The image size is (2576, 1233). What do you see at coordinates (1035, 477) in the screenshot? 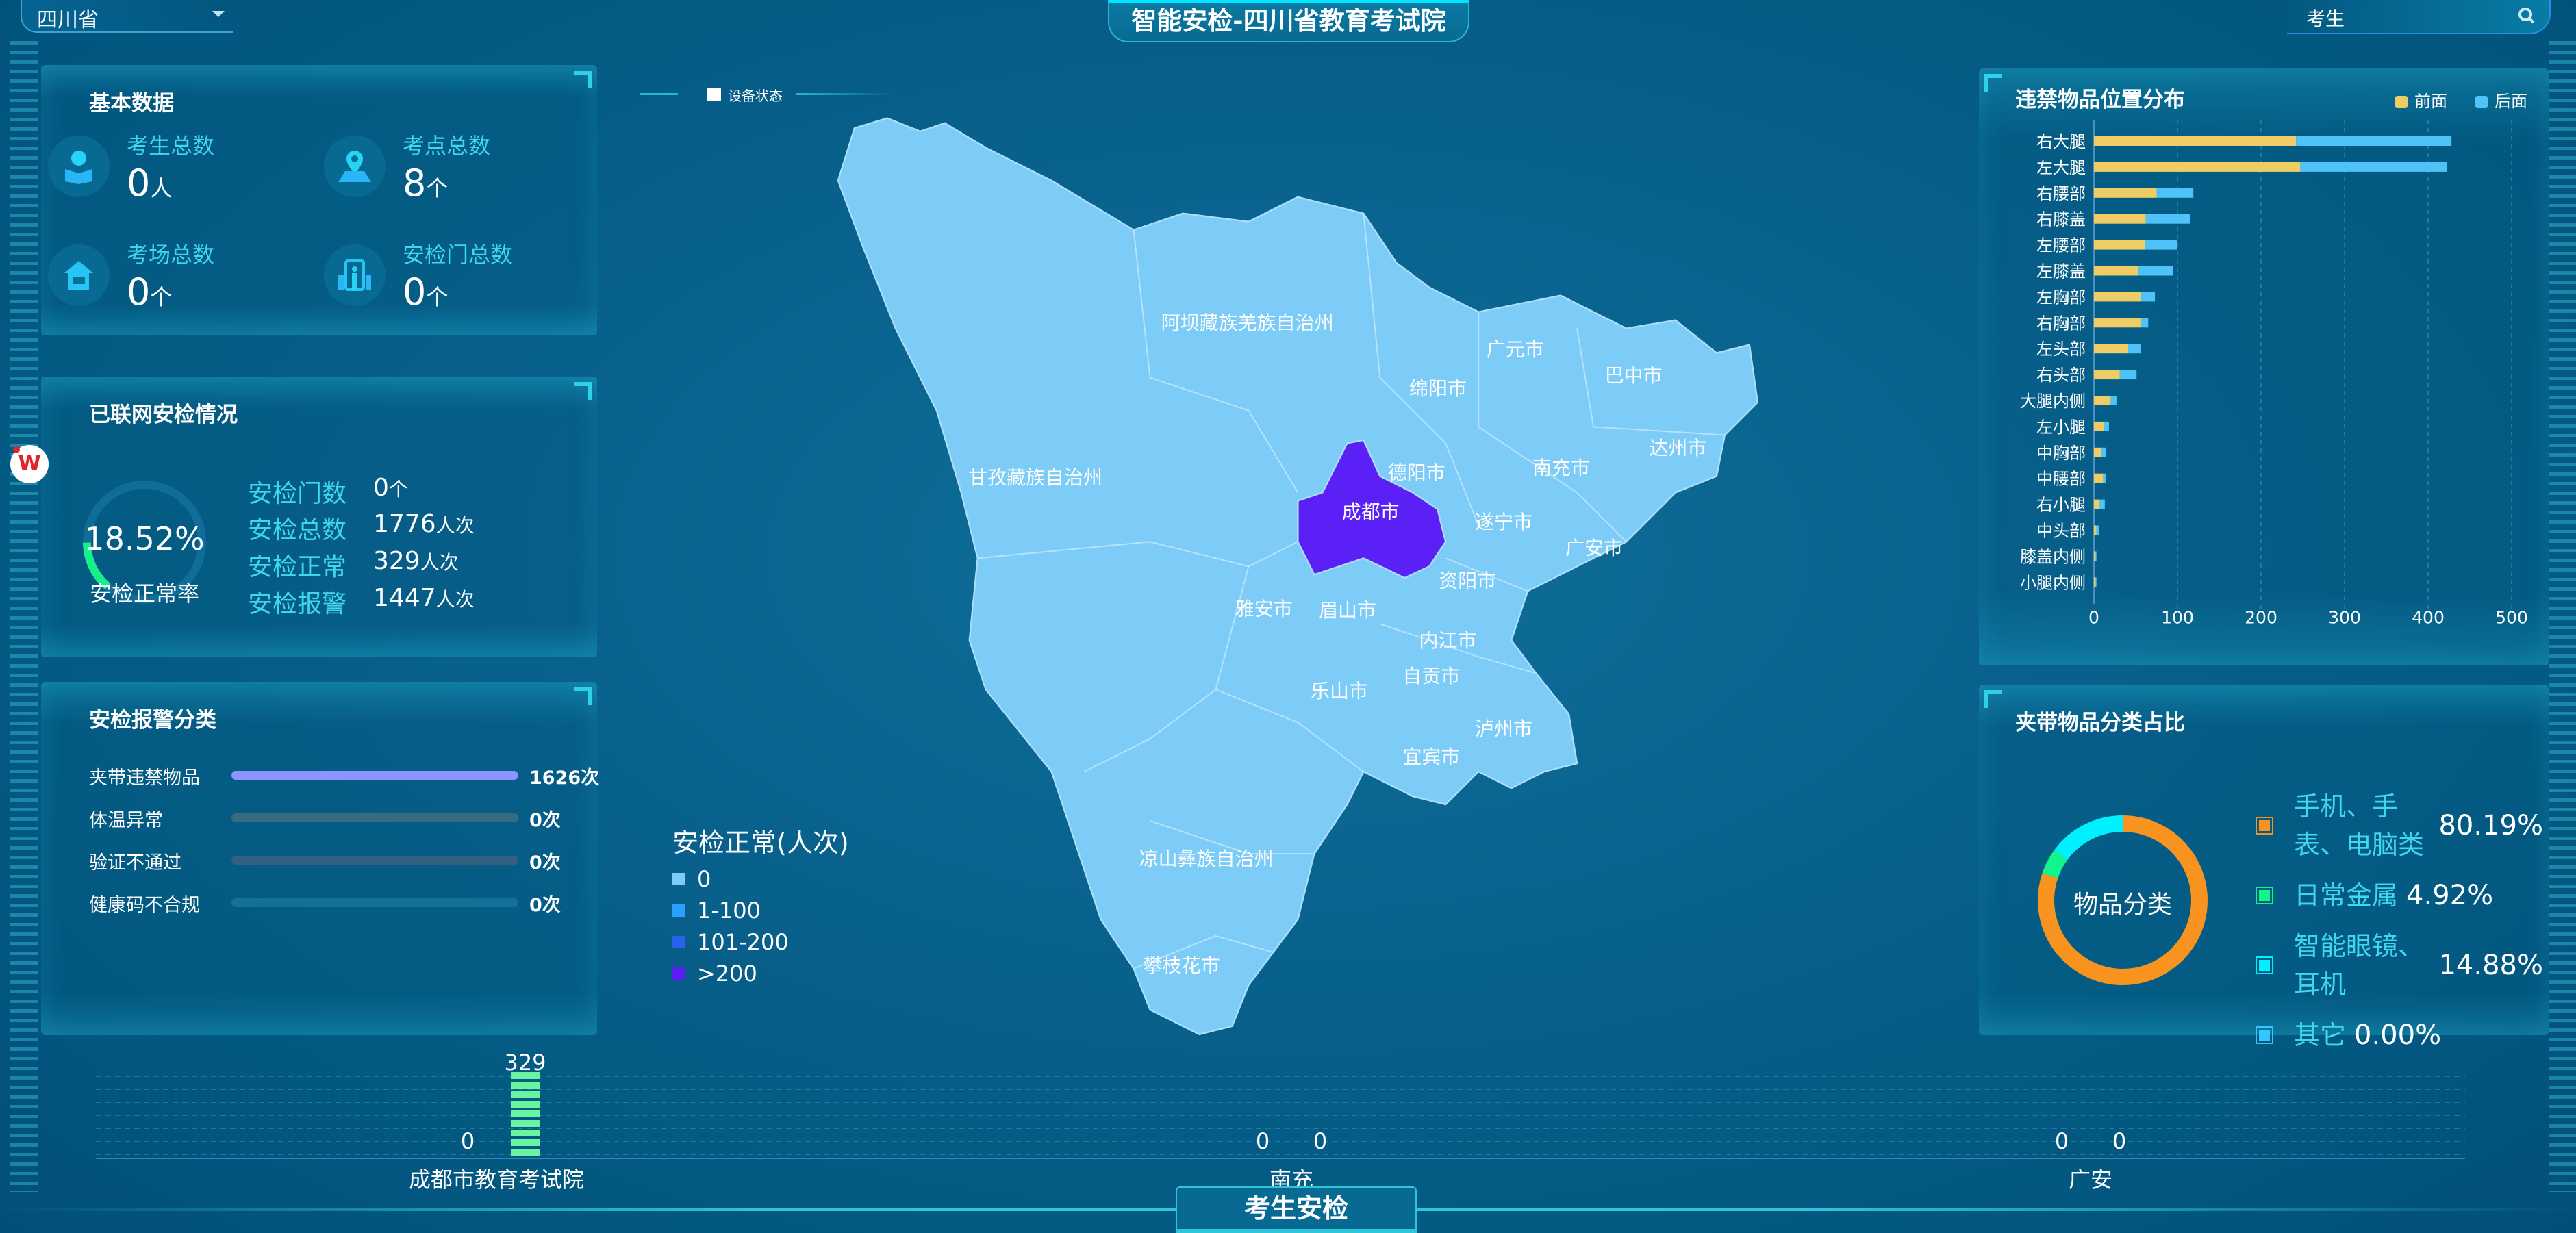
I see `map-region-label: 甘孜藏族自治州` at bounding box center [1035, 477].